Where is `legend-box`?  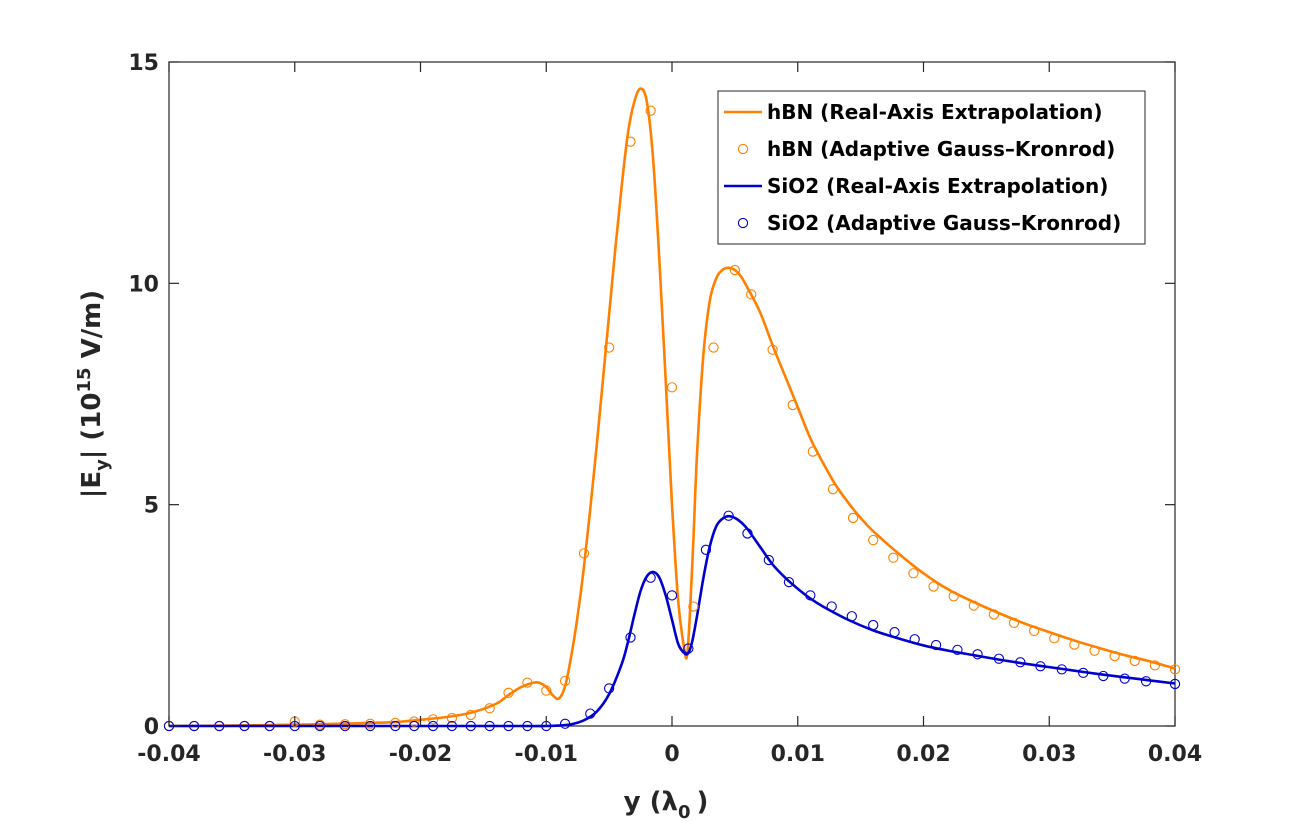
legend-box is located at coordinates (931, 167).